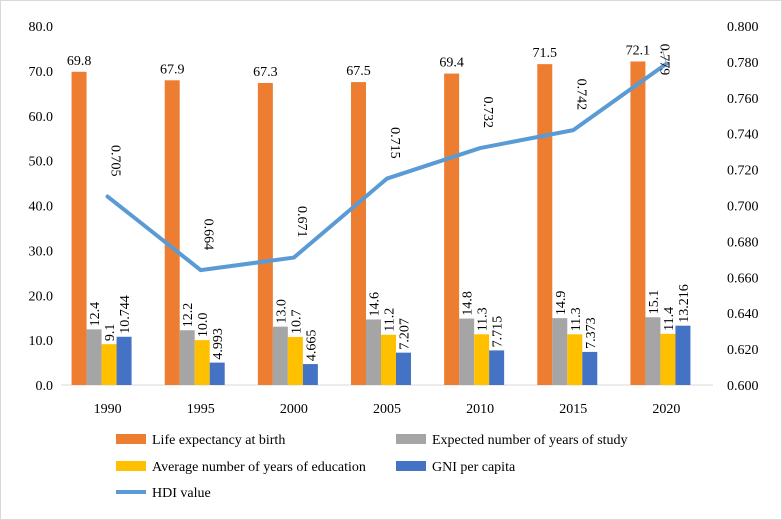 This screenshot has height=520, width=782. I want to click on y-left-tick-label: 0.0, so click(45, 386).